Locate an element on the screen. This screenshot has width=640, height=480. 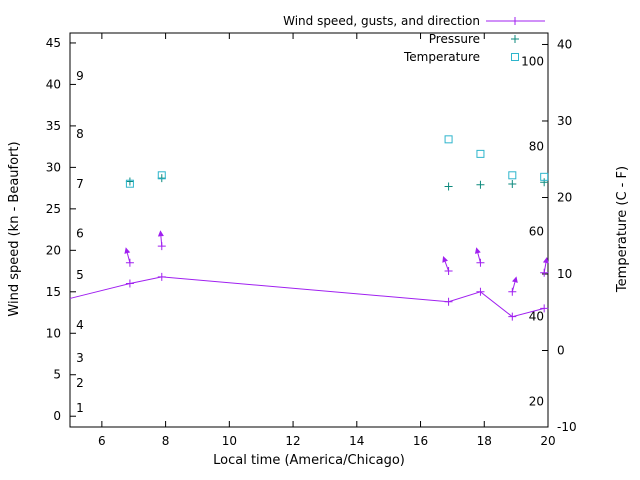
svg-text: 2 is located at coordinates (80, 383).